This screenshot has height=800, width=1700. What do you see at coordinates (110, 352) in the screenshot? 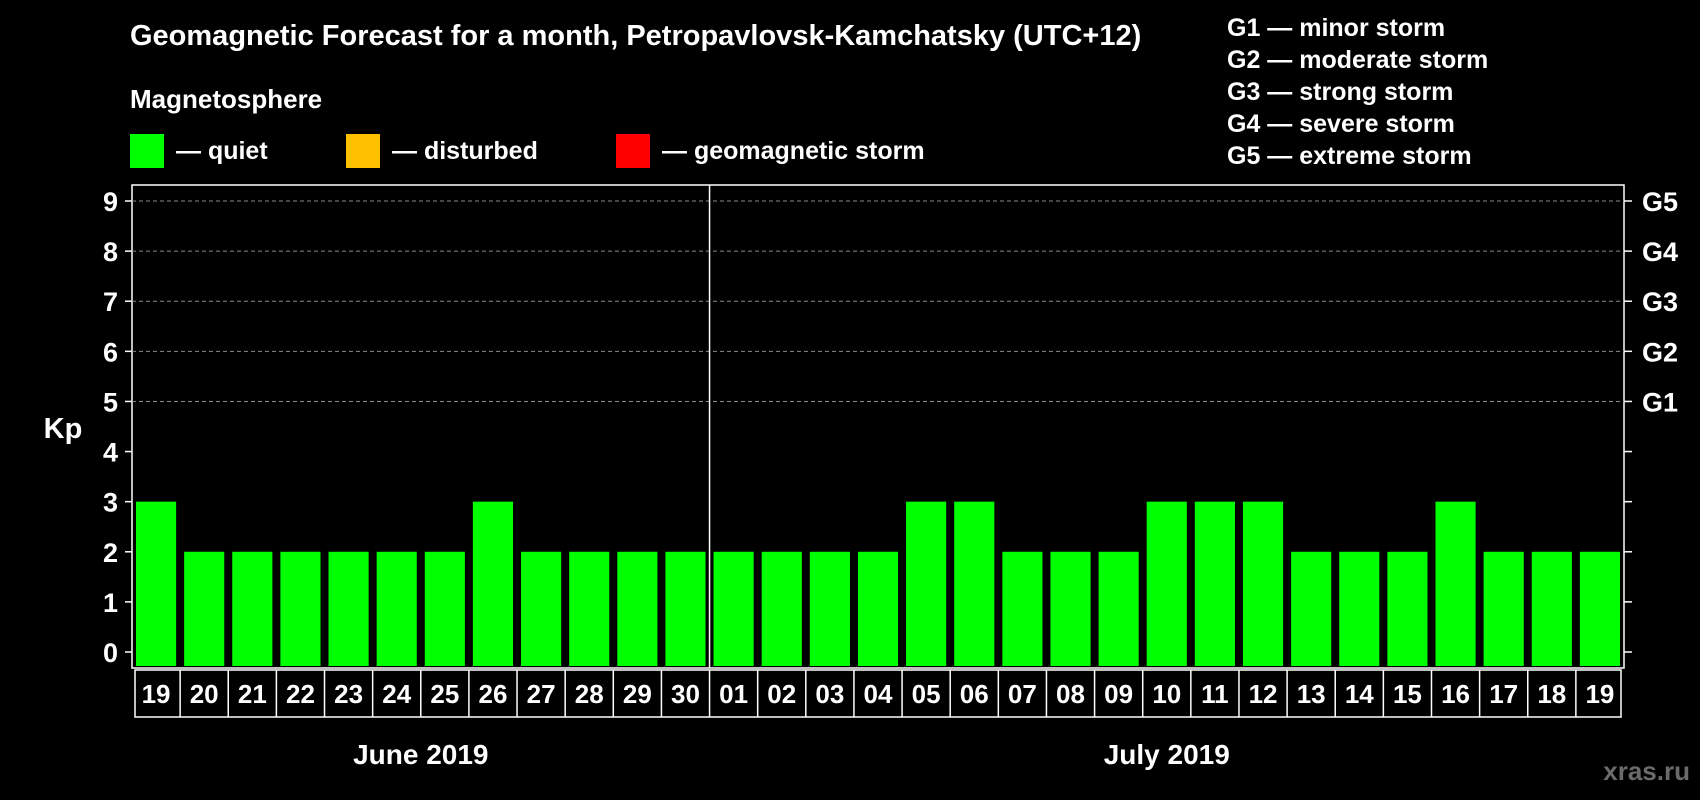
I see `y-tick-label-6: 6` at bounding box center [110, 352].